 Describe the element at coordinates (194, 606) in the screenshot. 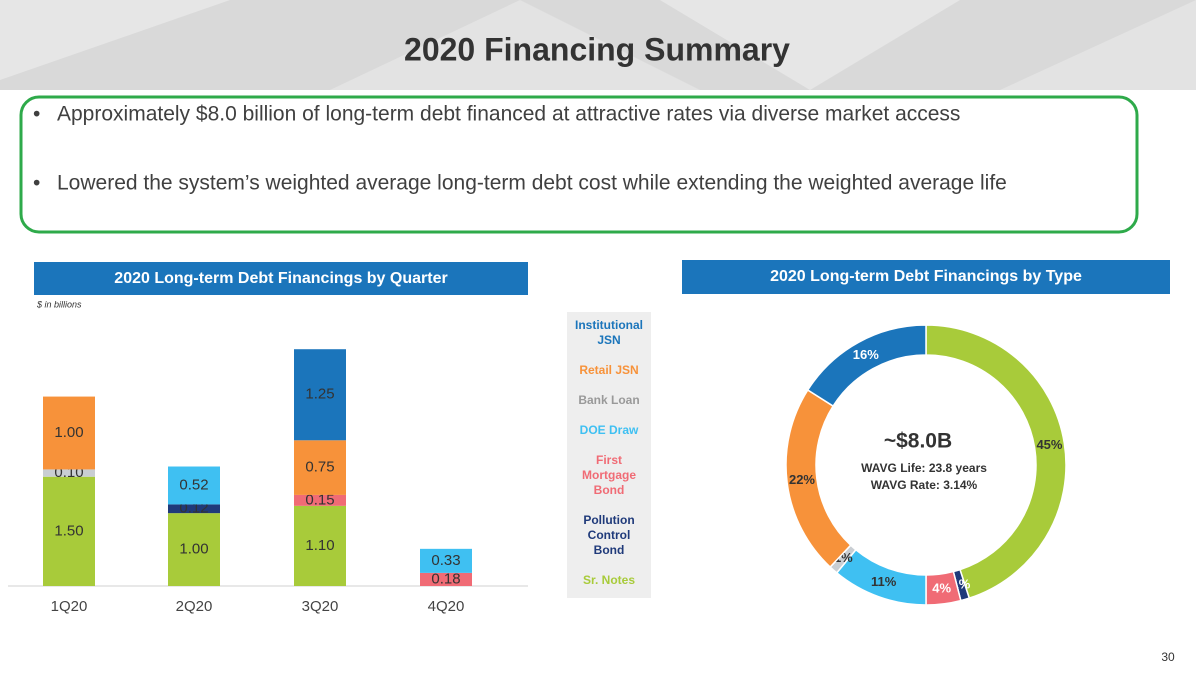

I see `x-tick-label: 2Q20` at that location.